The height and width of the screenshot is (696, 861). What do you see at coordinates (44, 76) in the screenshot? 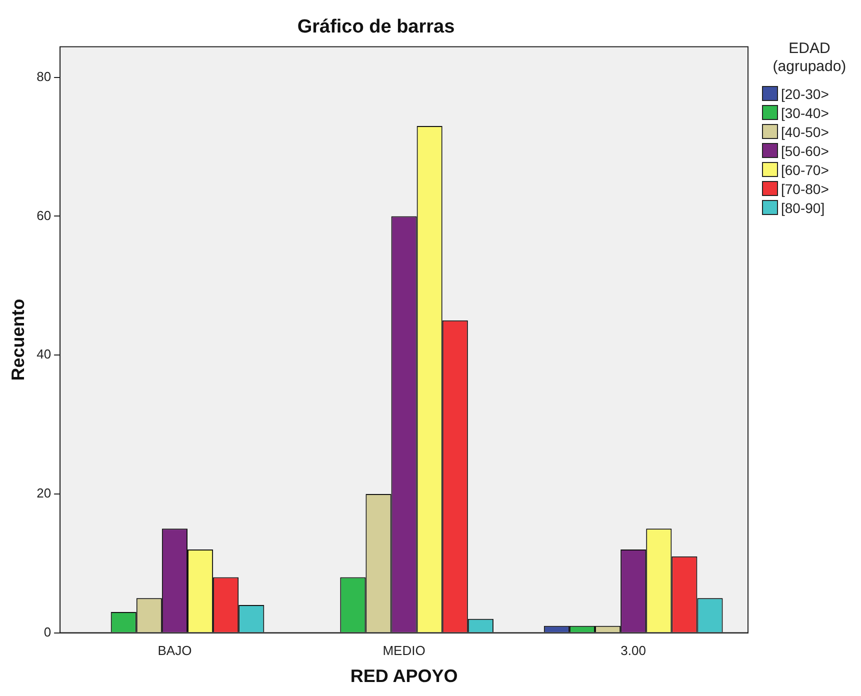
I see `y-tick-label: 80` at bounding box center [44, 76].